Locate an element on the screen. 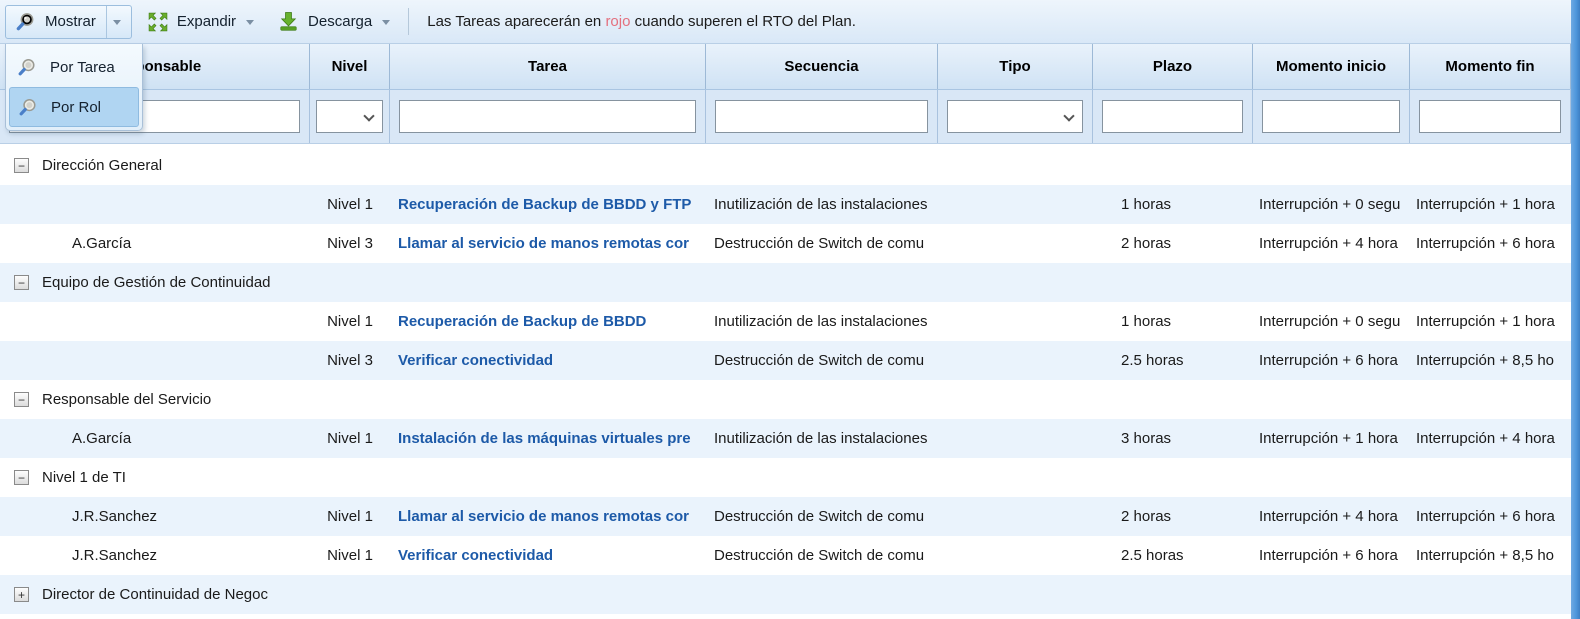 The image size is (1580, 619). tarea-filter-input is located at coordinates (547, 116).